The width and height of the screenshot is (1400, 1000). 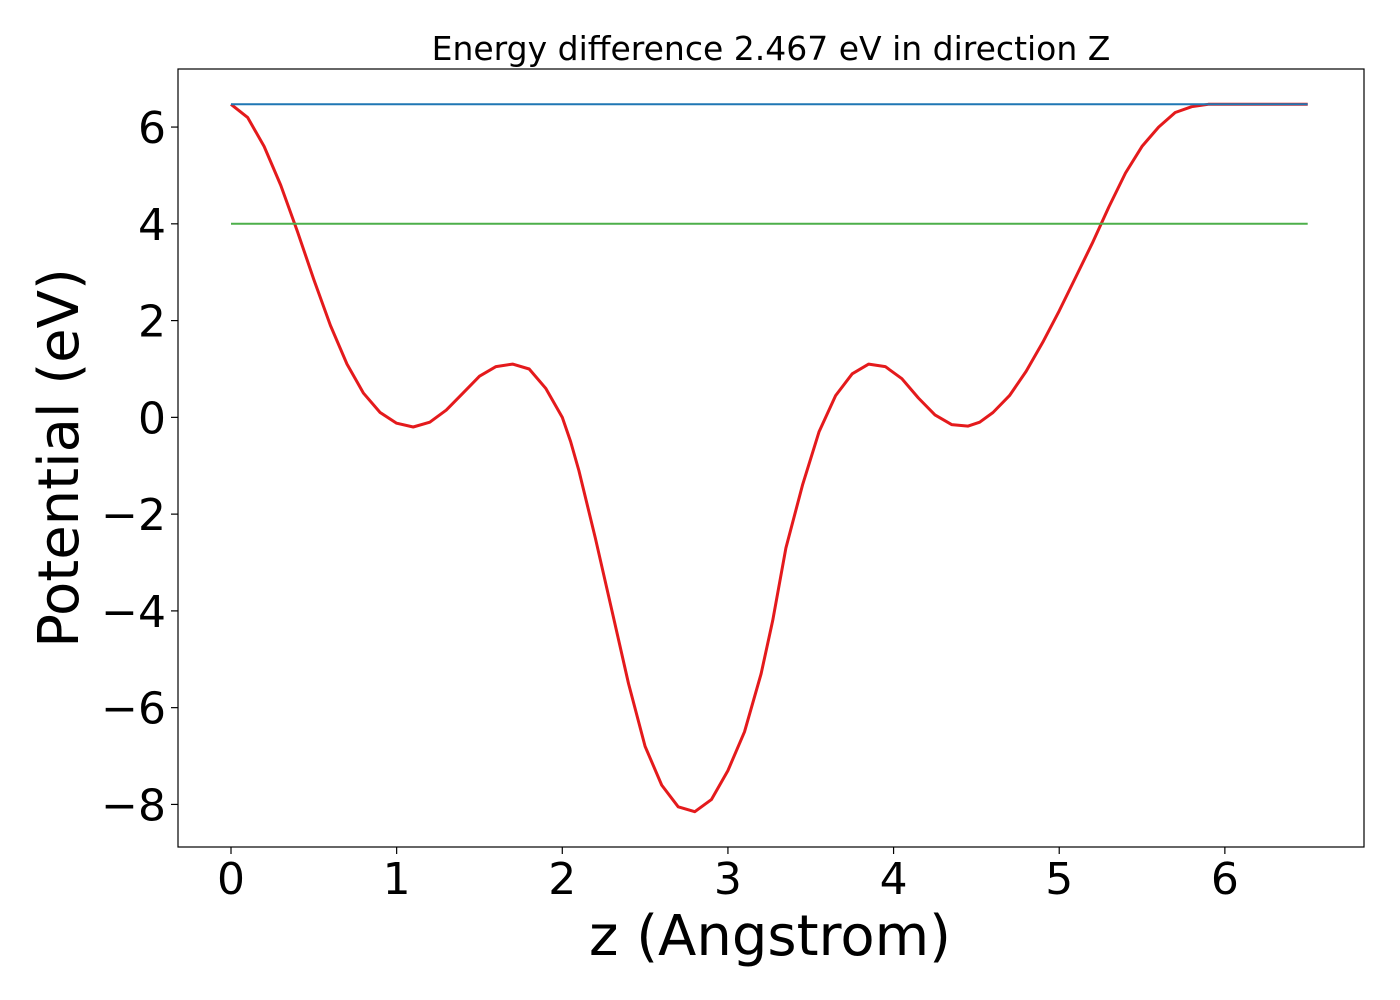 I want to click on y-tick-label-3: −2, so click(x=133, y=515).